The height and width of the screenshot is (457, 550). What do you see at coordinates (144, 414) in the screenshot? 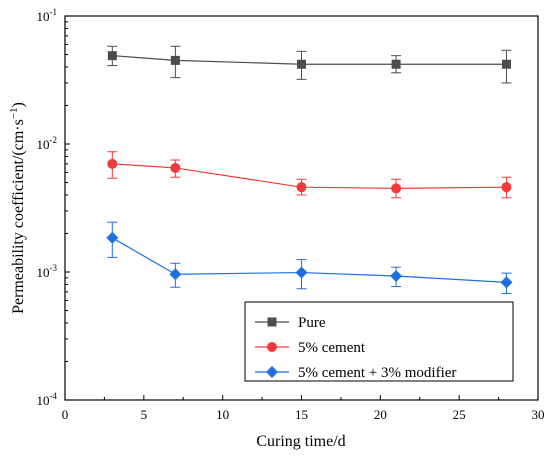
I see `x-tick-label: 5` at bounding box center [144, 414].